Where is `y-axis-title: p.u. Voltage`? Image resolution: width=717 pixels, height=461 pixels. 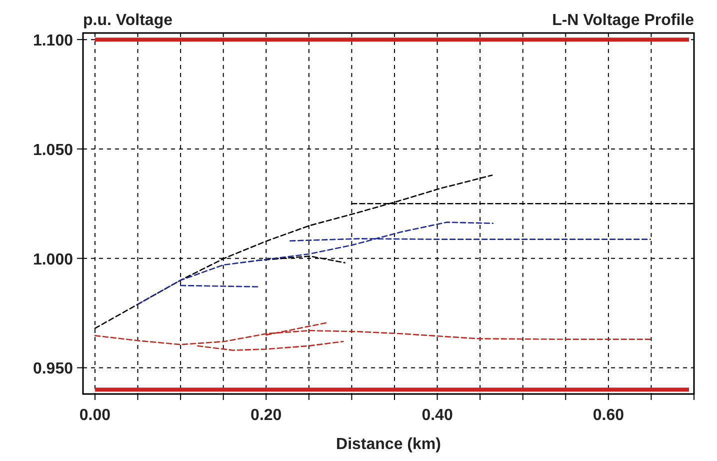
y-axis-title: p.u. Voltage is located at coordinates (128, 20).